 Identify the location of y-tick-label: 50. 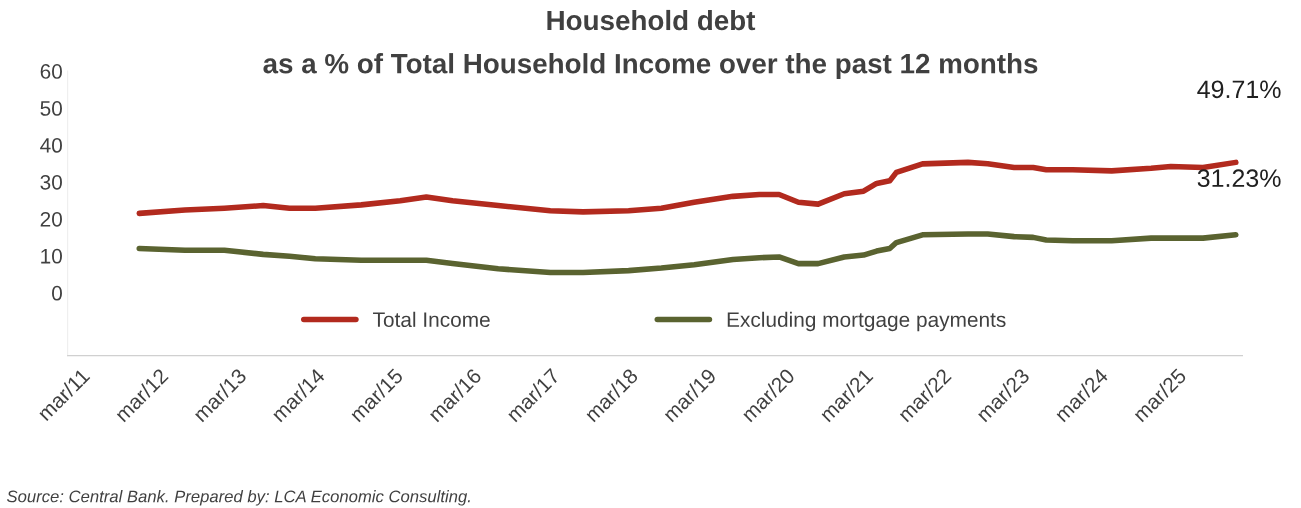
(51, 108).